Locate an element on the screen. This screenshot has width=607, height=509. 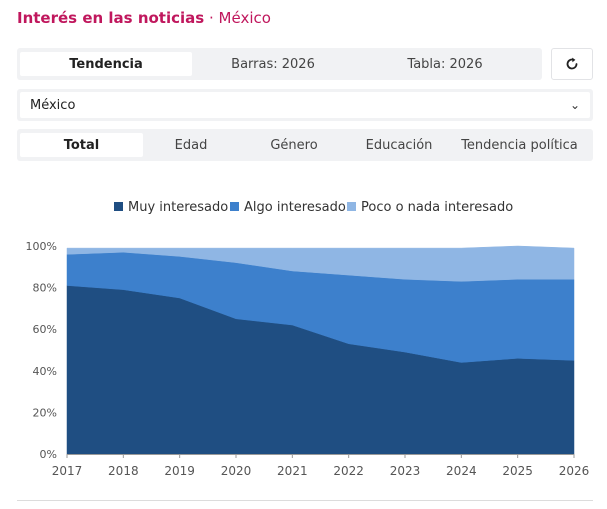
y-tick-label: 20% is located at coordinates (45, 412).